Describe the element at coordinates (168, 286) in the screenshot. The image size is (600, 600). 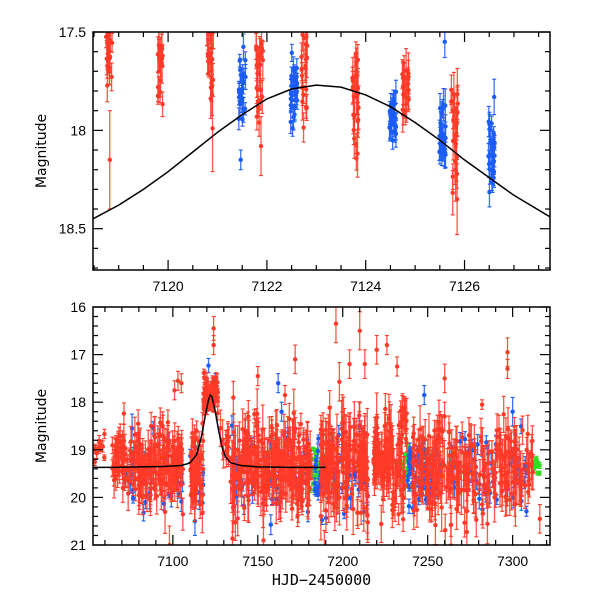
I see `x-tick-label: 7120` at that location.